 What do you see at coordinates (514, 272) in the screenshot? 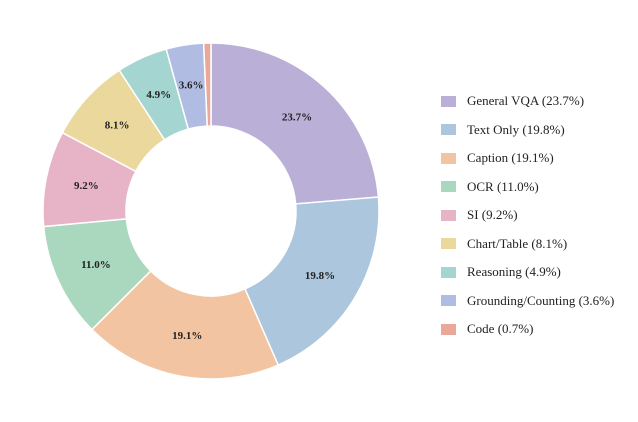
I see `legend-label: Reasoning (4.9%)` at bounding box center [514, 272].